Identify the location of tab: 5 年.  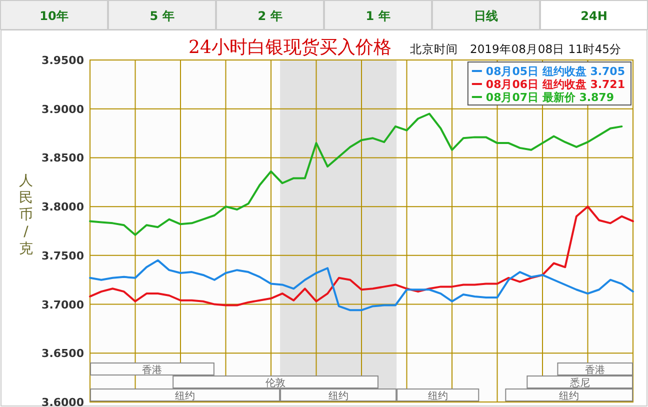
(162, 15).